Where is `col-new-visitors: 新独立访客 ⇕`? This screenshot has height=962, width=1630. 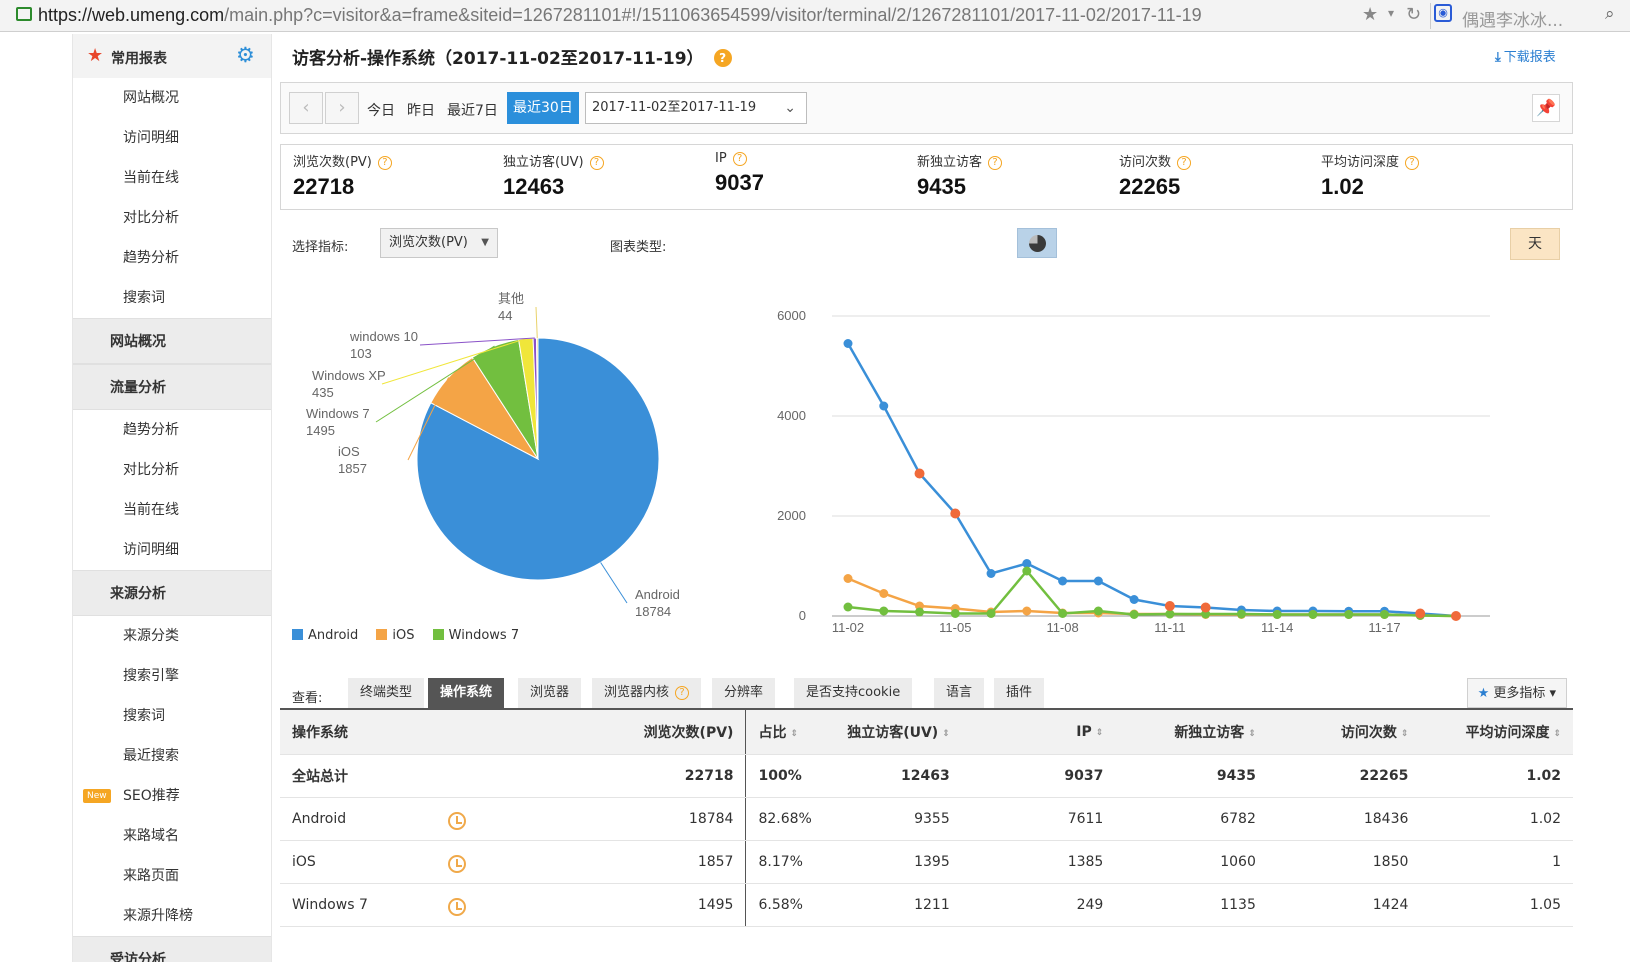
col-new-visitors: 新独立访客 ⇕ is located at coordinates (1191, 732).